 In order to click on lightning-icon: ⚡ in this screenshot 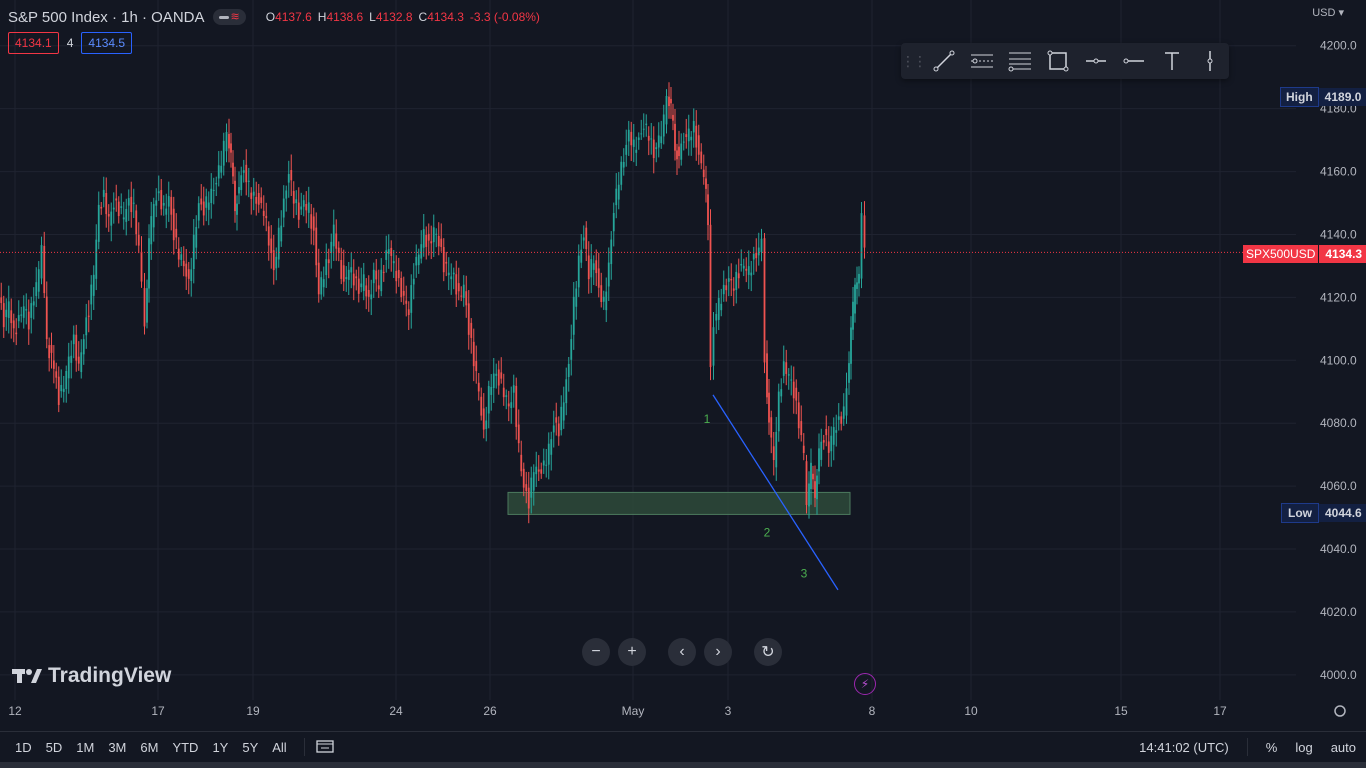, I will do `click(865, 684)`.